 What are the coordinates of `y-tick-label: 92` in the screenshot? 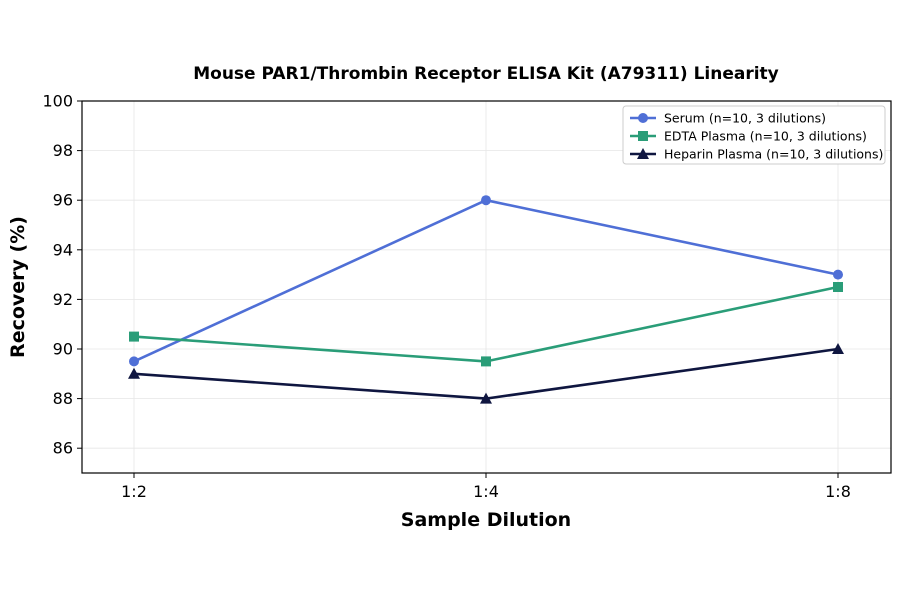 It's located at (63, 299).